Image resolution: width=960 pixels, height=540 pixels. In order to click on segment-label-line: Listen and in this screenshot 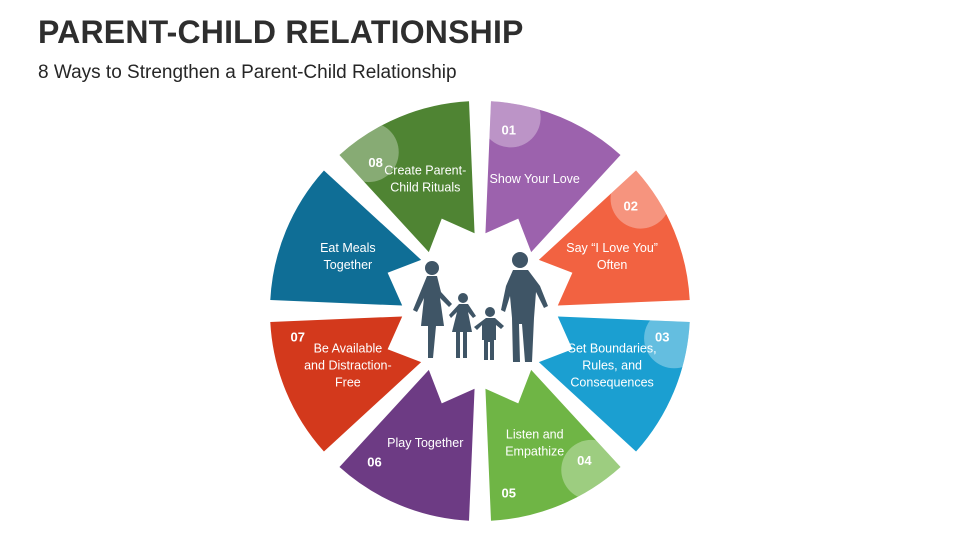, I will do `click(535, 435)`.